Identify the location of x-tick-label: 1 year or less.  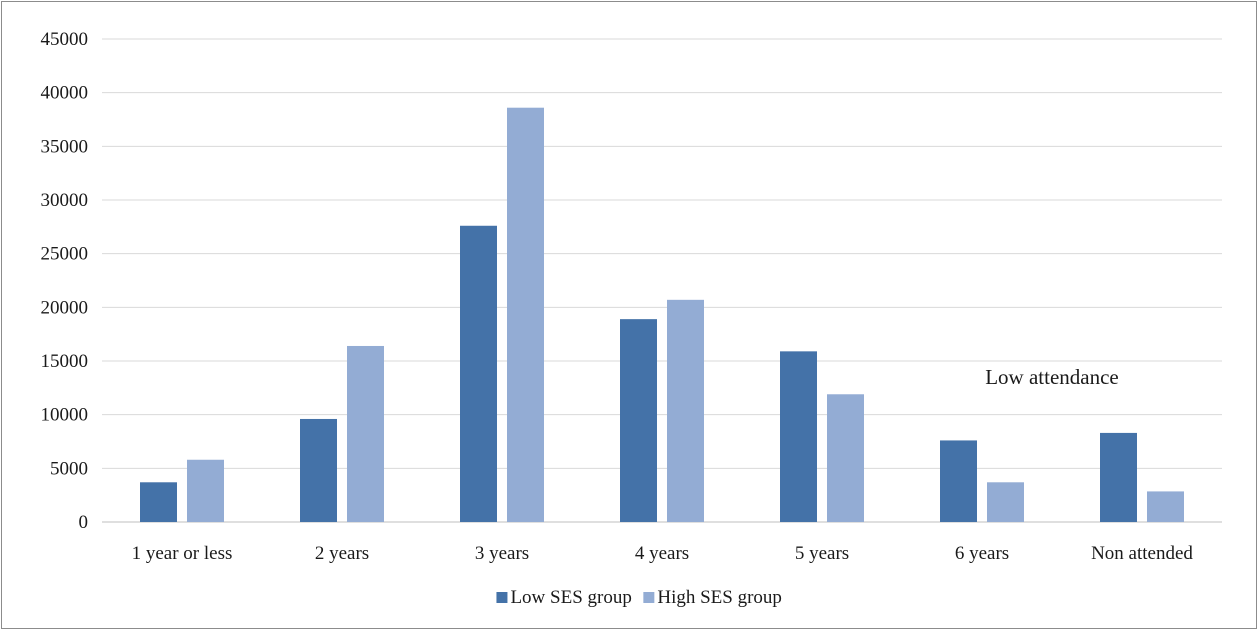
(182, 553).